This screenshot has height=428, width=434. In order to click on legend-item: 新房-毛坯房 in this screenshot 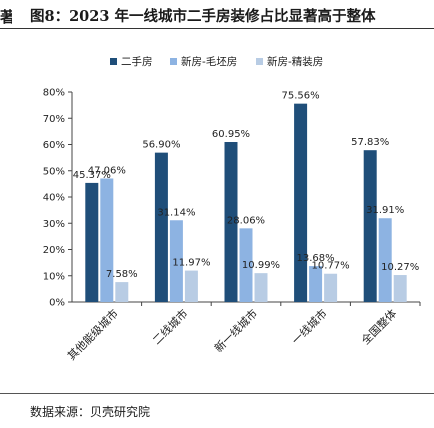, I will do `click(203, 61)`.